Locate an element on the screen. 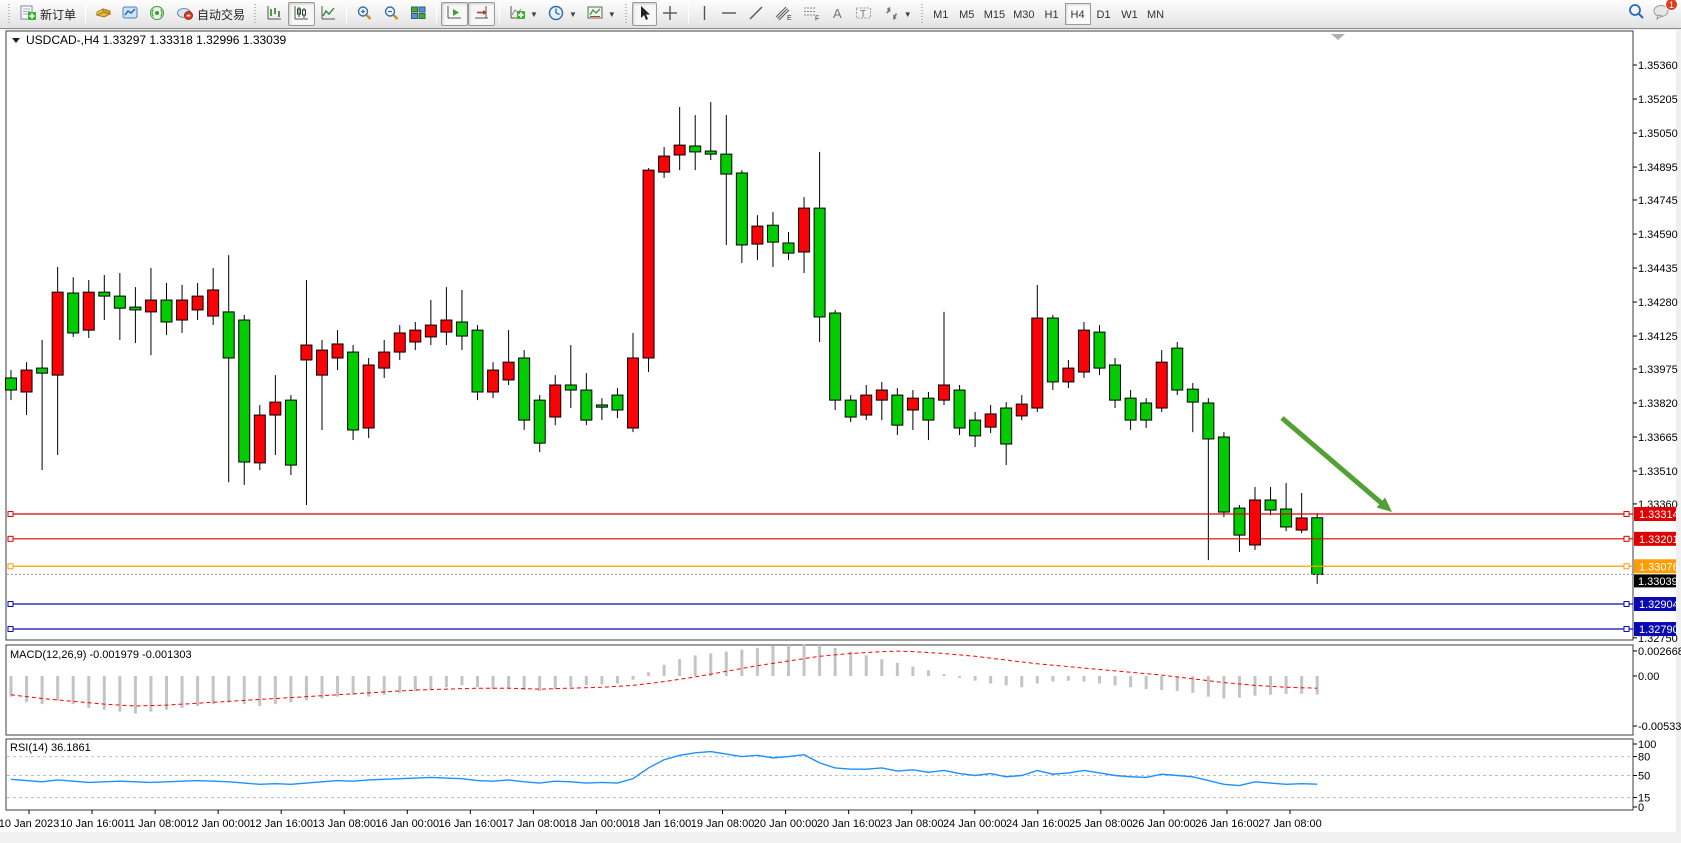  zoom-out-button is located at coordinates (391, 14).